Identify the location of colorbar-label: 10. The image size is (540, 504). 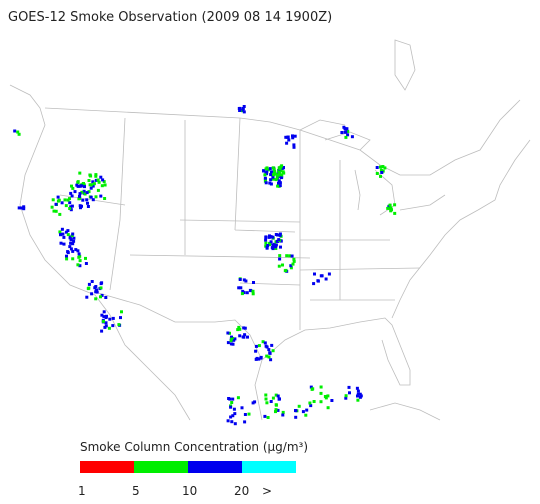
(189, 491).